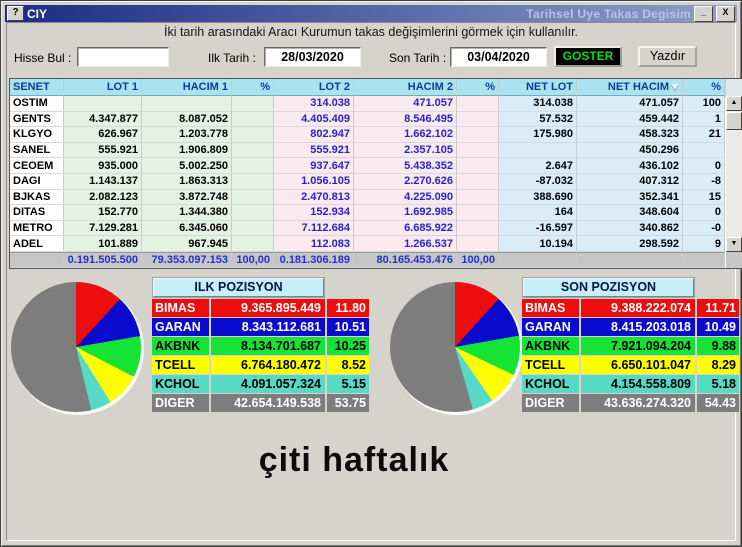 Image resolution: width=742 pixels, height=547 pixels. I want to click on column-header-9: %, so click(704, 87).